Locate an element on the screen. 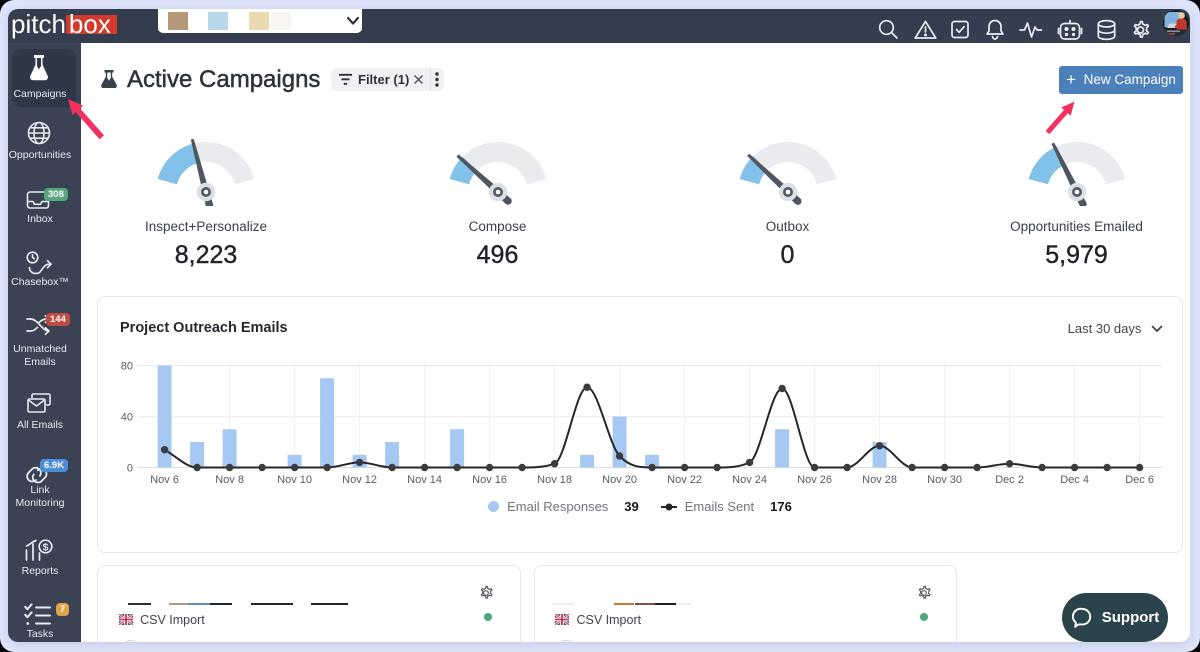 The image size is (1200, 652). svg-text: Nov 6 is located at coordinates (164, 480).